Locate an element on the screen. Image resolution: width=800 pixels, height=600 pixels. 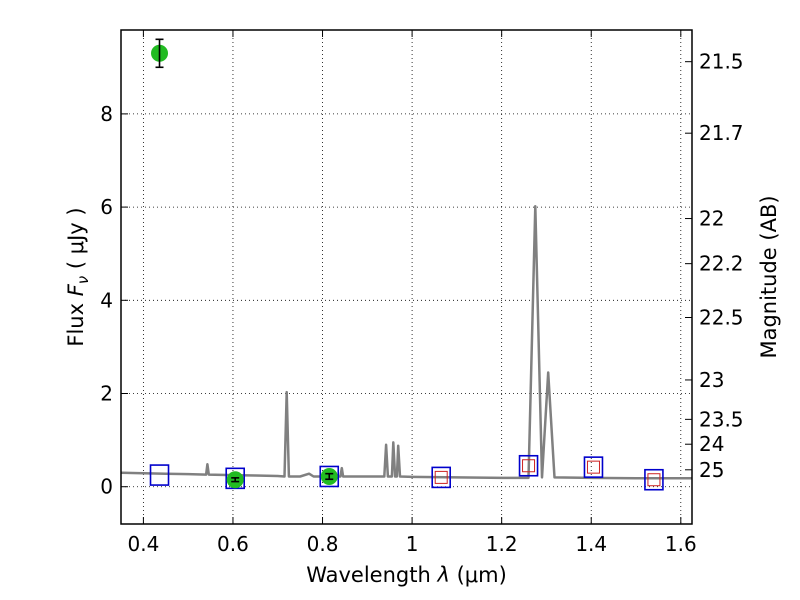
x-tick-label: 0.6 is located at coordinates (233, 544).